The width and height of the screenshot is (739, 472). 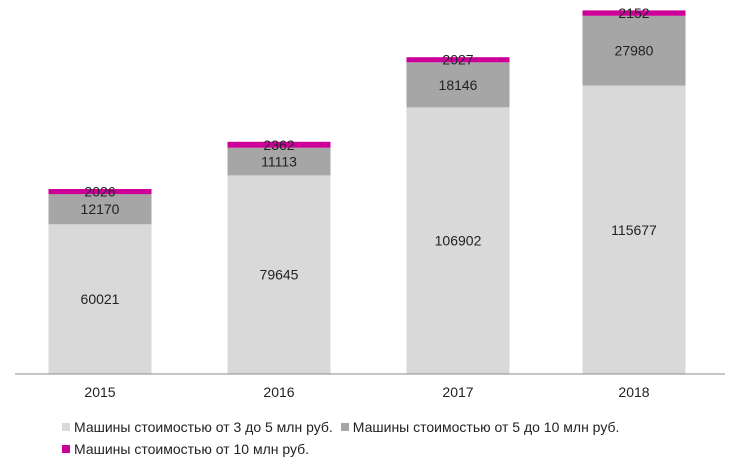 I want to click on data-label-2016-10mln: 2362, so click(x=278, y=145).